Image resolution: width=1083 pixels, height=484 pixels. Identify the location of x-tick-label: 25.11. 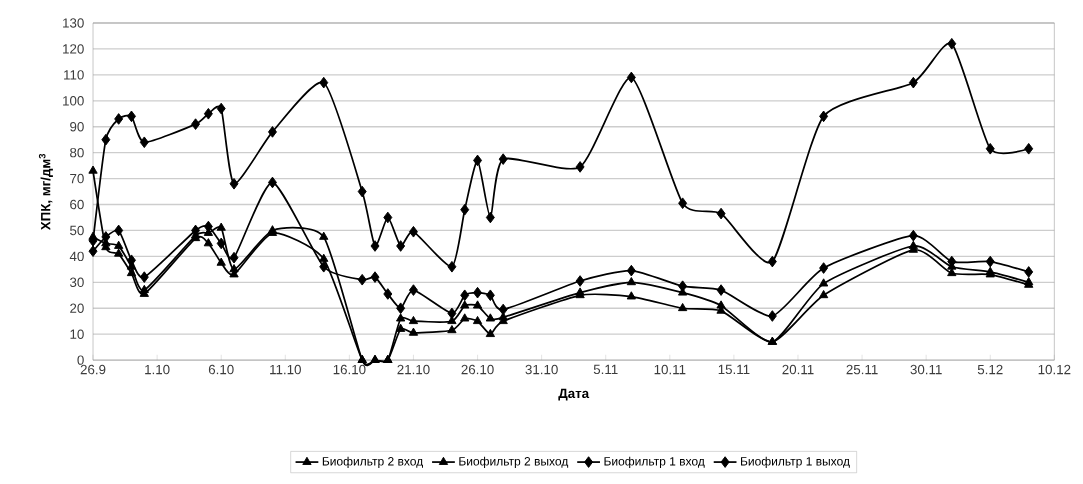
(862, 369).